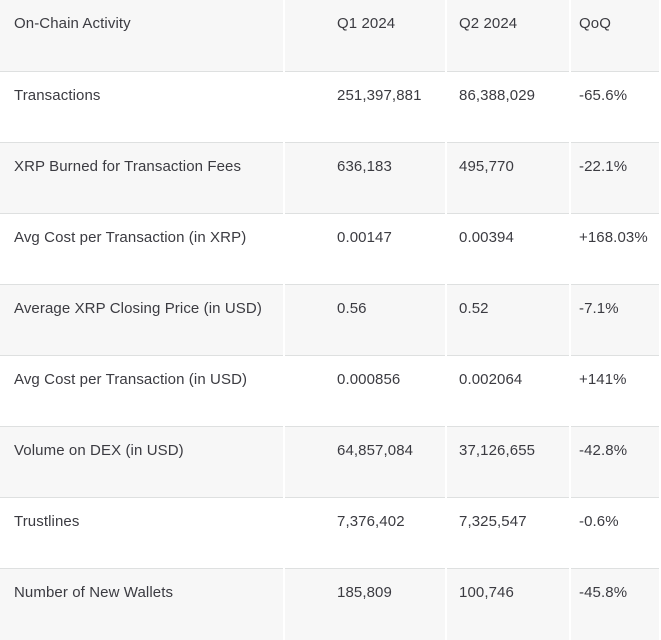 The height and width of the screenshot is (640, 661). Describe the element at coordinates (365, 106) in the screenshot. I see `q1-value: 251,397,881` at that location.